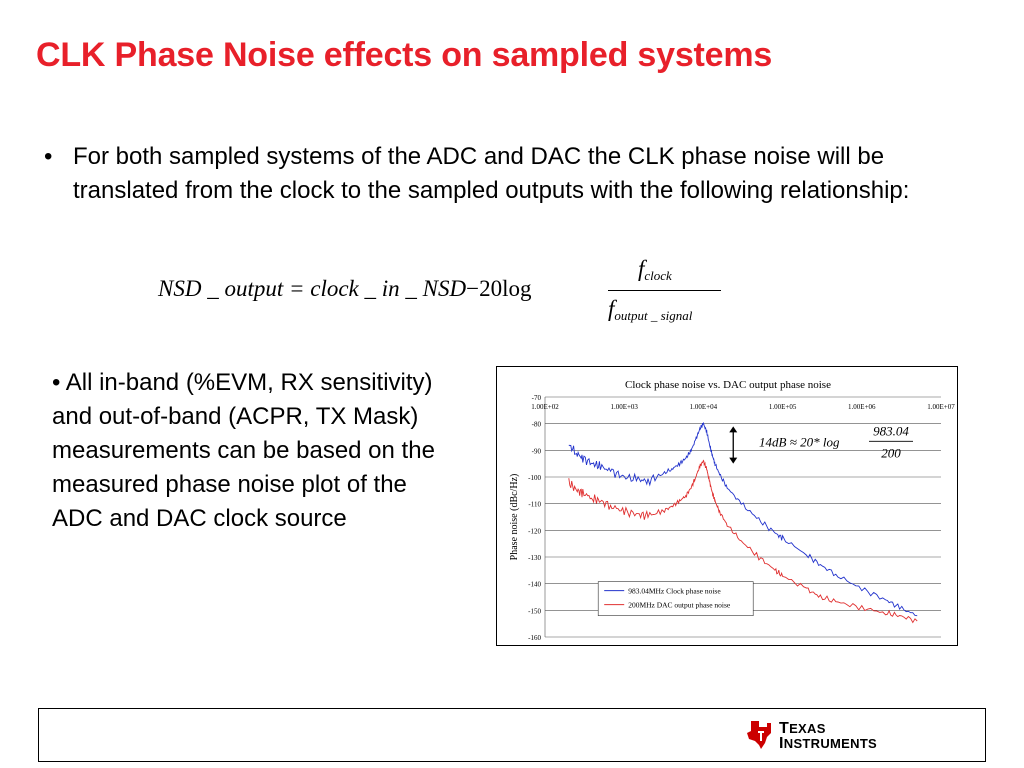 The width and height of the screenshot is (1024, 768). Describe the element at coordinates (733, 429) in the screenshot. I see `annotation-arrow-up` at that location.